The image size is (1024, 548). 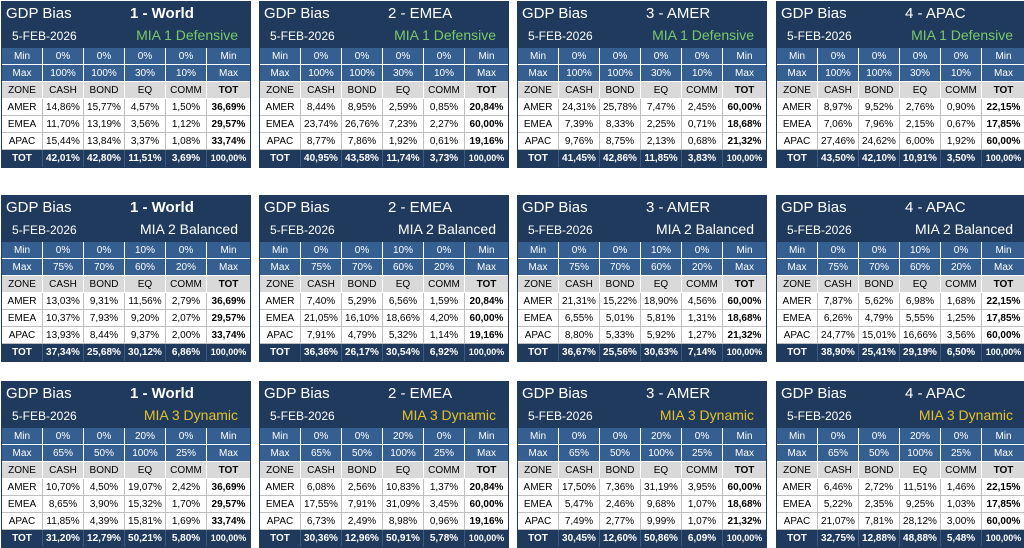 I want to click on allocation-value: 9,37%, so click(x=145, y=335).